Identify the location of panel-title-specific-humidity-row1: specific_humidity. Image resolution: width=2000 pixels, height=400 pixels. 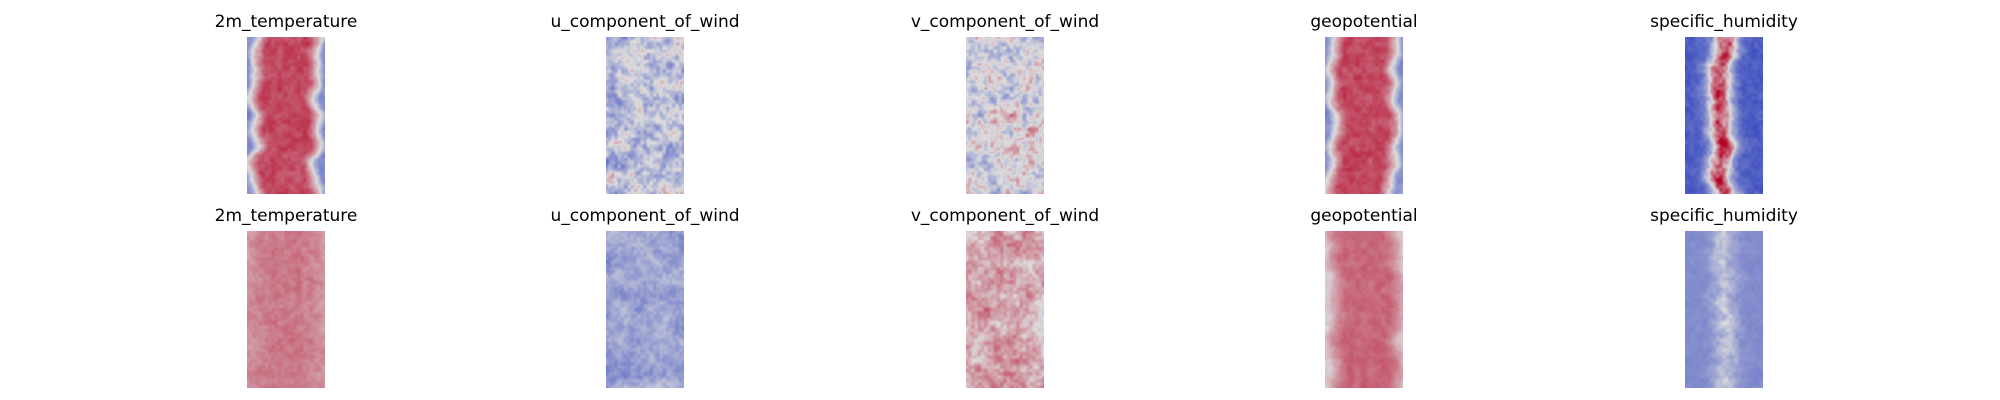
(1724, 22).